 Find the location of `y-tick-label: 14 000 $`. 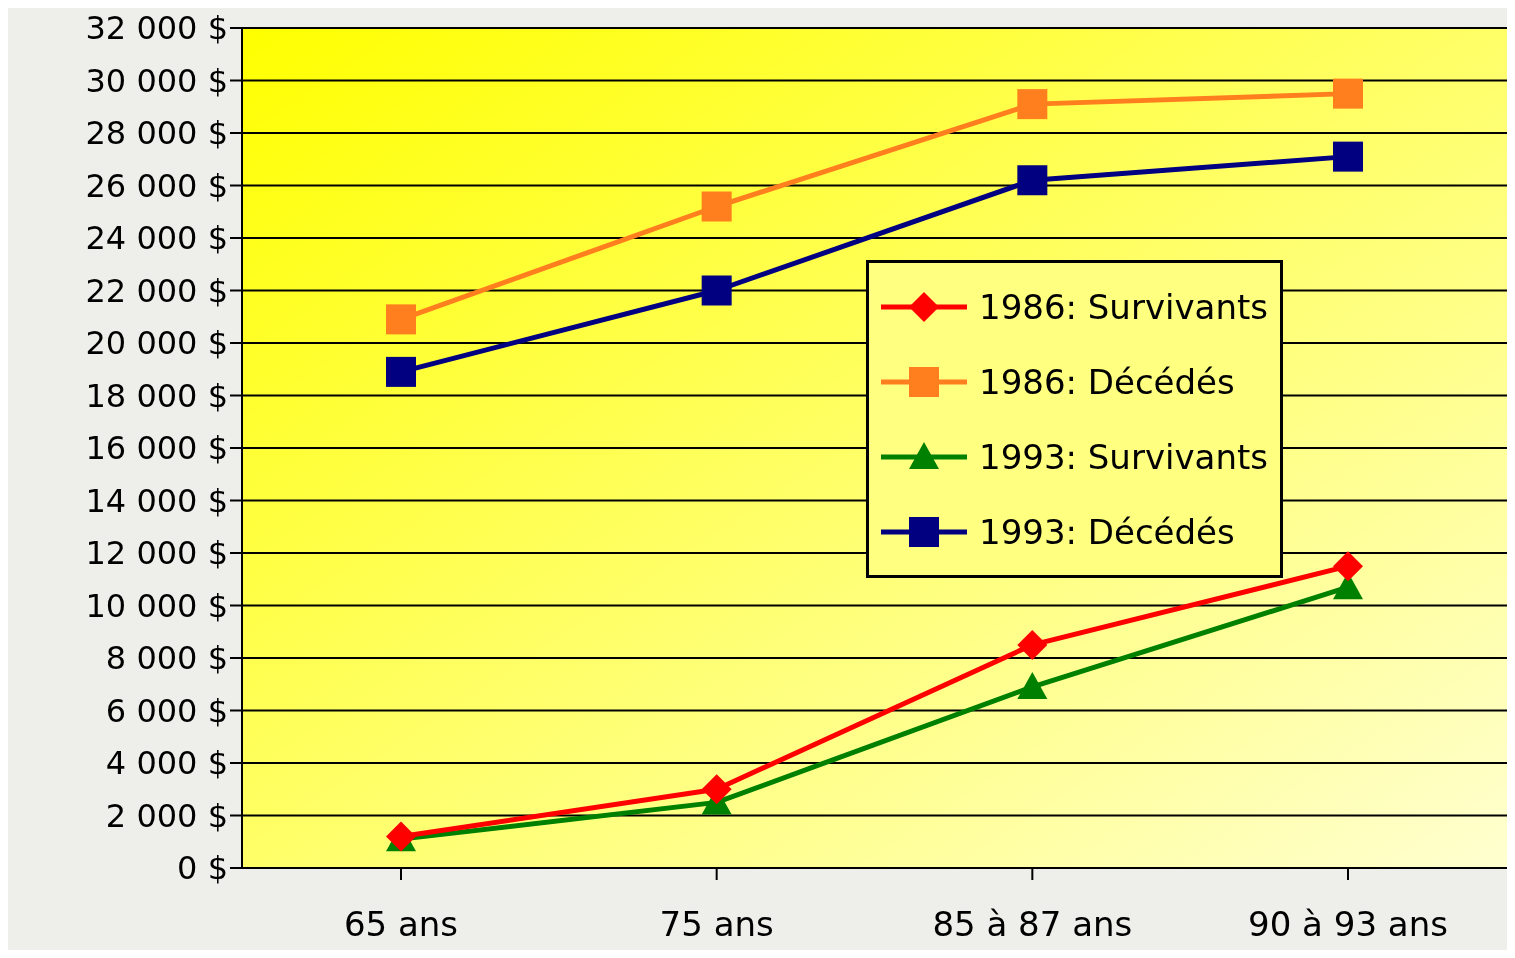

y-tick-label: 14 000 $ is located at coordinates (156, 500).